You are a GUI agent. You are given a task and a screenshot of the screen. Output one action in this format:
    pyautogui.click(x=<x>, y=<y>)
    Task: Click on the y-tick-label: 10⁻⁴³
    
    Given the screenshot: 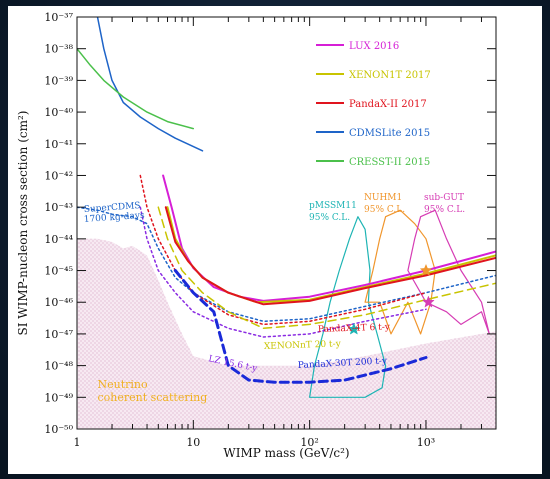 What is the action you would take?
    pyautogui.click(x=58, y=207)
    